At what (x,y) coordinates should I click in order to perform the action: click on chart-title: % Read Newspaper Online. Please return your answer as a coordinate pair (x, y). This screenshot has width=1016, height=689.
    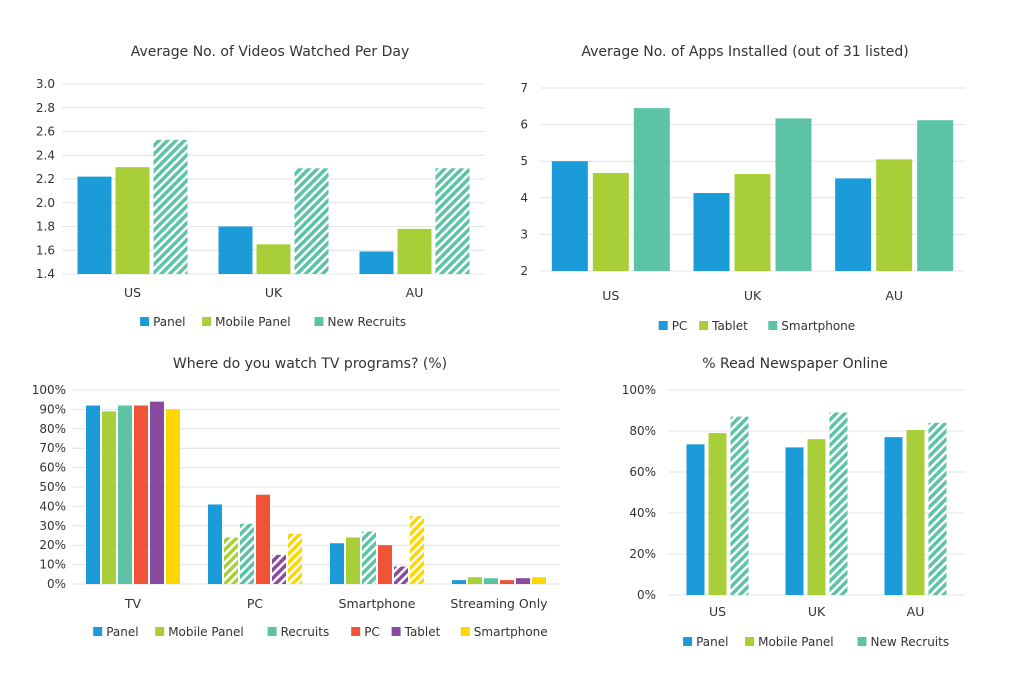
    Looking at the image, I should click on (795, 364).